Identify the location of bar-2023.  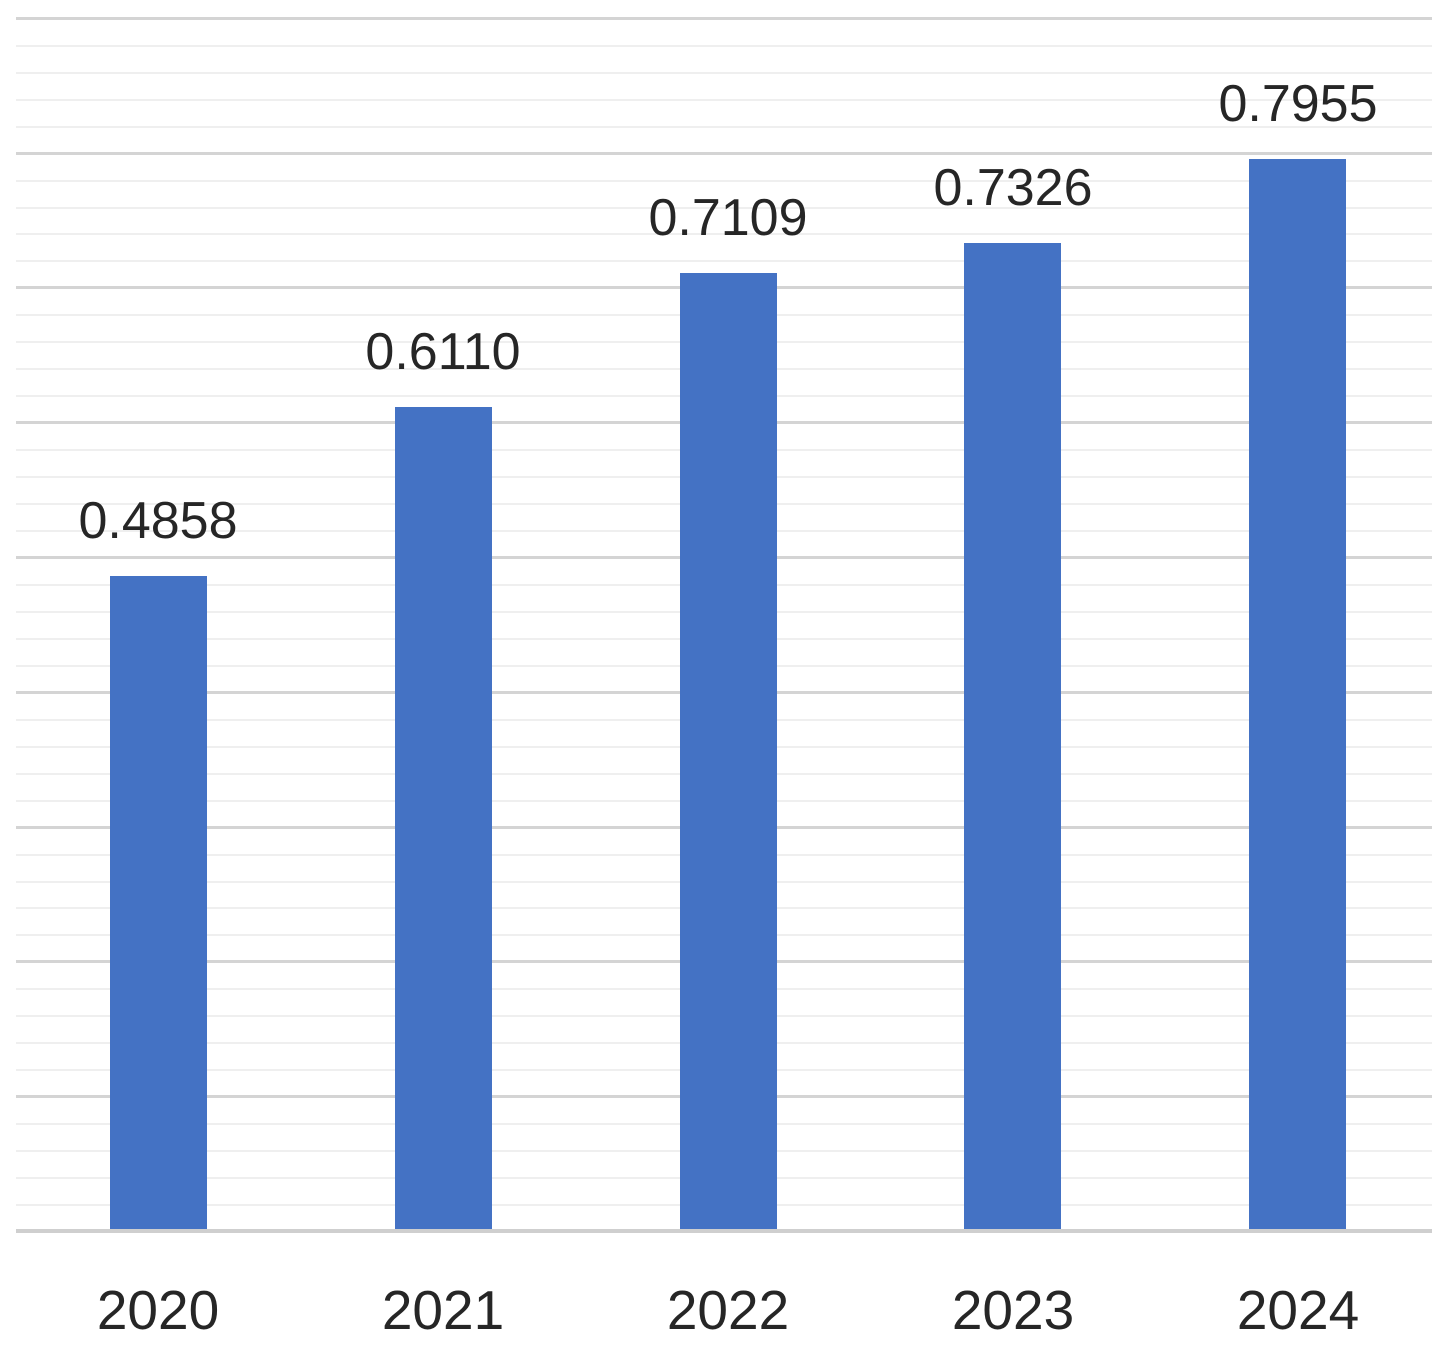
(1012, 737).